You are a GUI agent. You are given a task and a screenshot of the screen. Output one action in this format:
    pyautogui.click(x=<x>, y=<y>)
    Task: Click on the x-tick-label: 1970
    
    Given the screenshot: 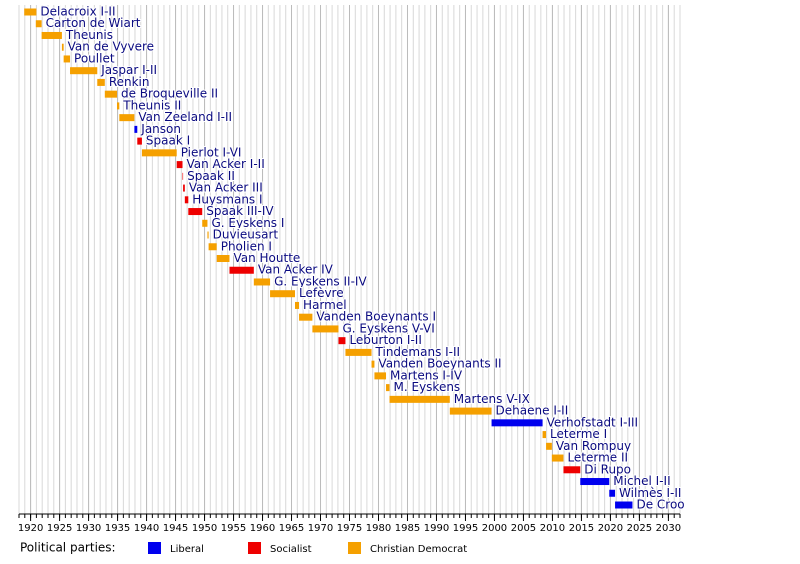 What is the action you would take?
    pyautogui.click(x=320, y=528)
    